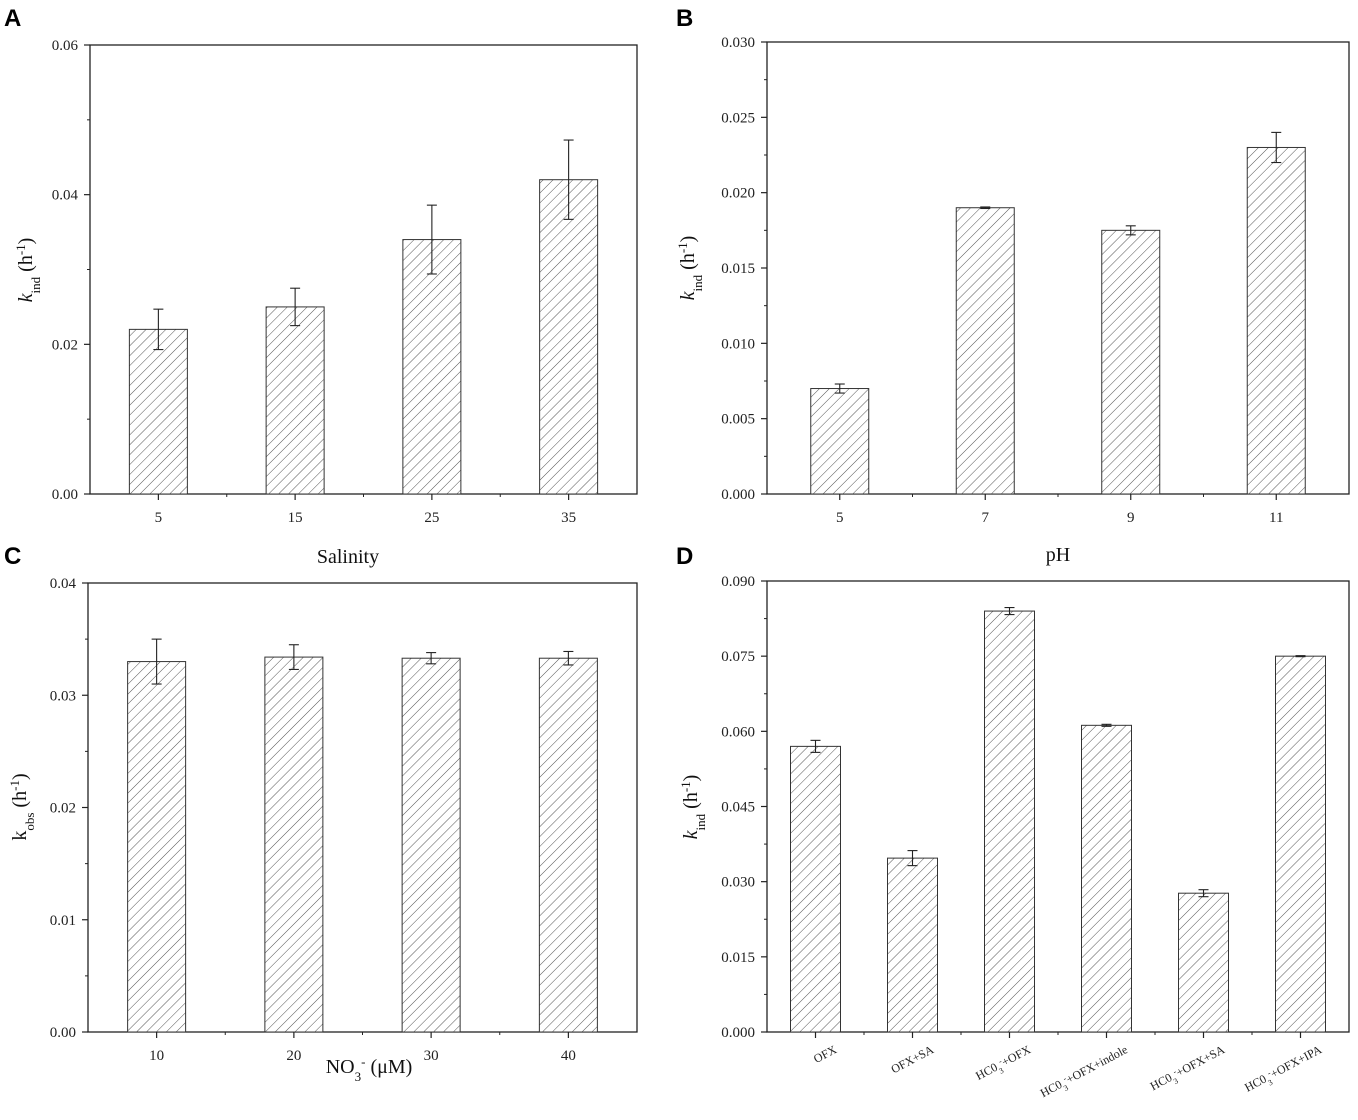 This screenshot has width=1358, height=1120. I want to click on x-tick-label: OFX, so click(825, 1054).